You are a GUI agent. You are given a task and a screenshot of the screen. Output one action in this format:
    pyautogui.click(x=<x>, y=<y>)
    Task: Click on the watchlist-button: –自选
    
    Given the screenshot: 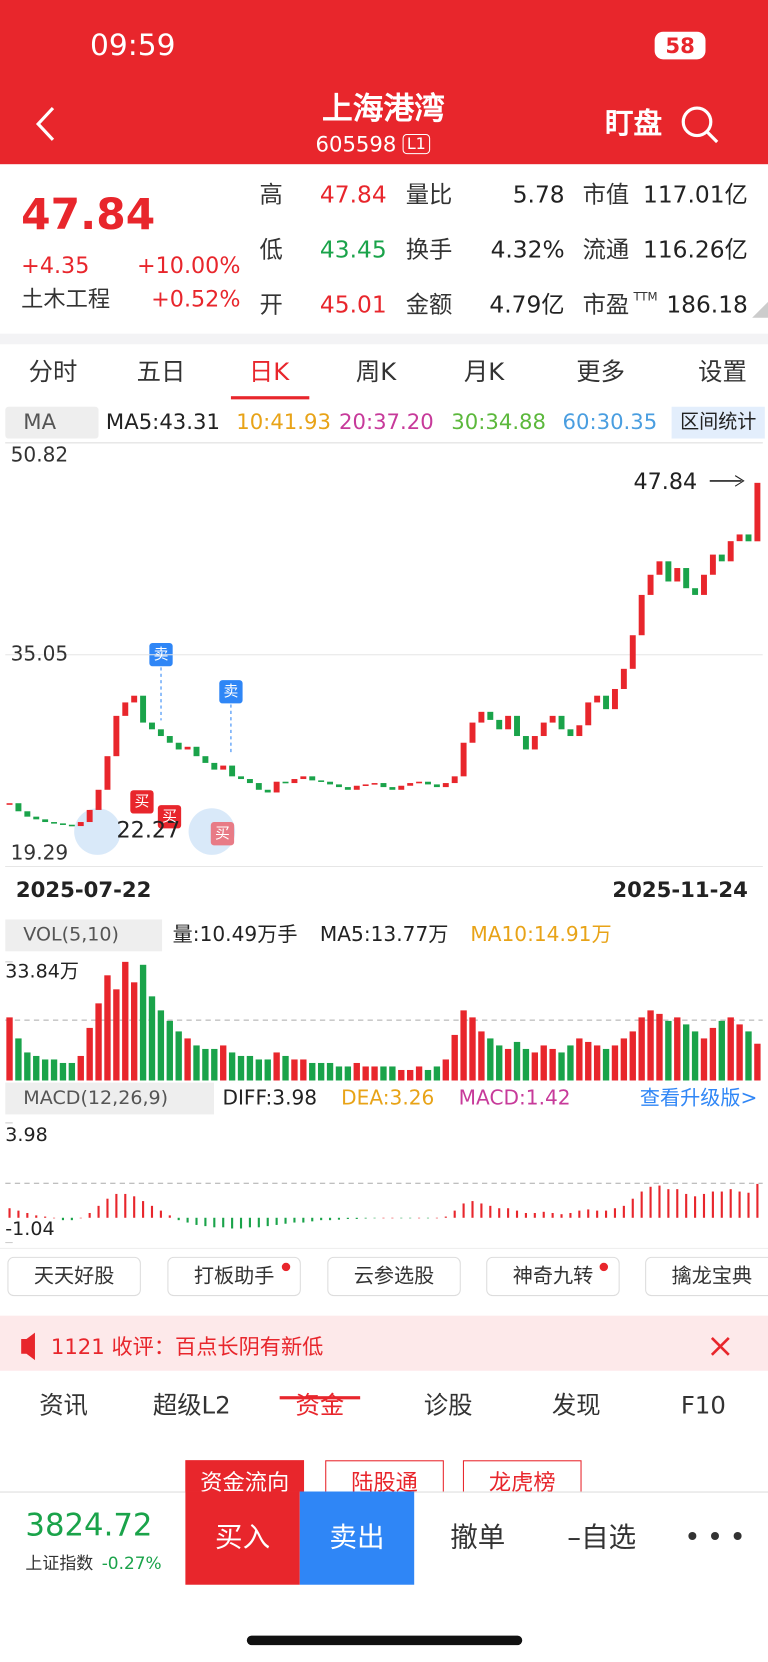 What is the action you would take?
    pyautogui.click(x=602, y=1538)
    